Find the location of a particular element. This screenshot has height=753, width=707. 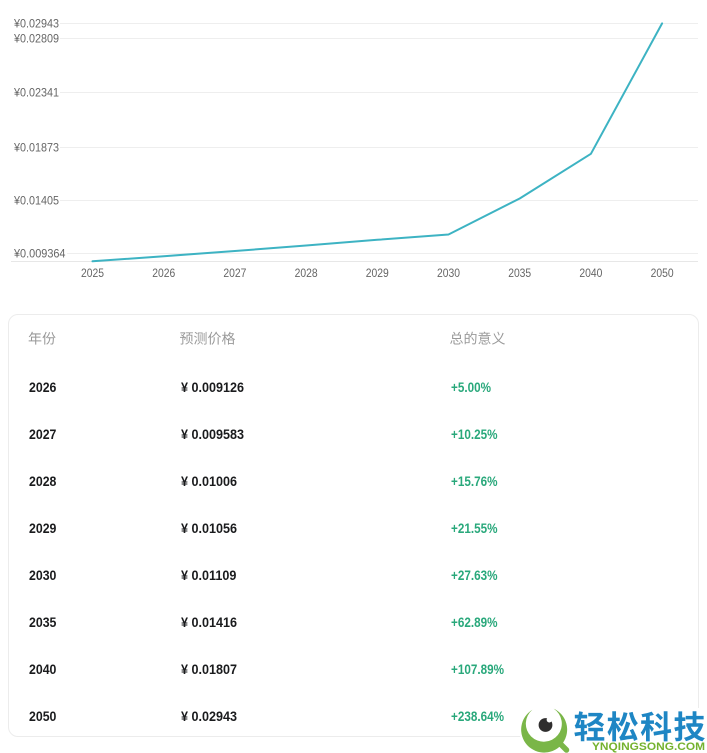

svg-text: 2028 is located at coordinates (306, 273).